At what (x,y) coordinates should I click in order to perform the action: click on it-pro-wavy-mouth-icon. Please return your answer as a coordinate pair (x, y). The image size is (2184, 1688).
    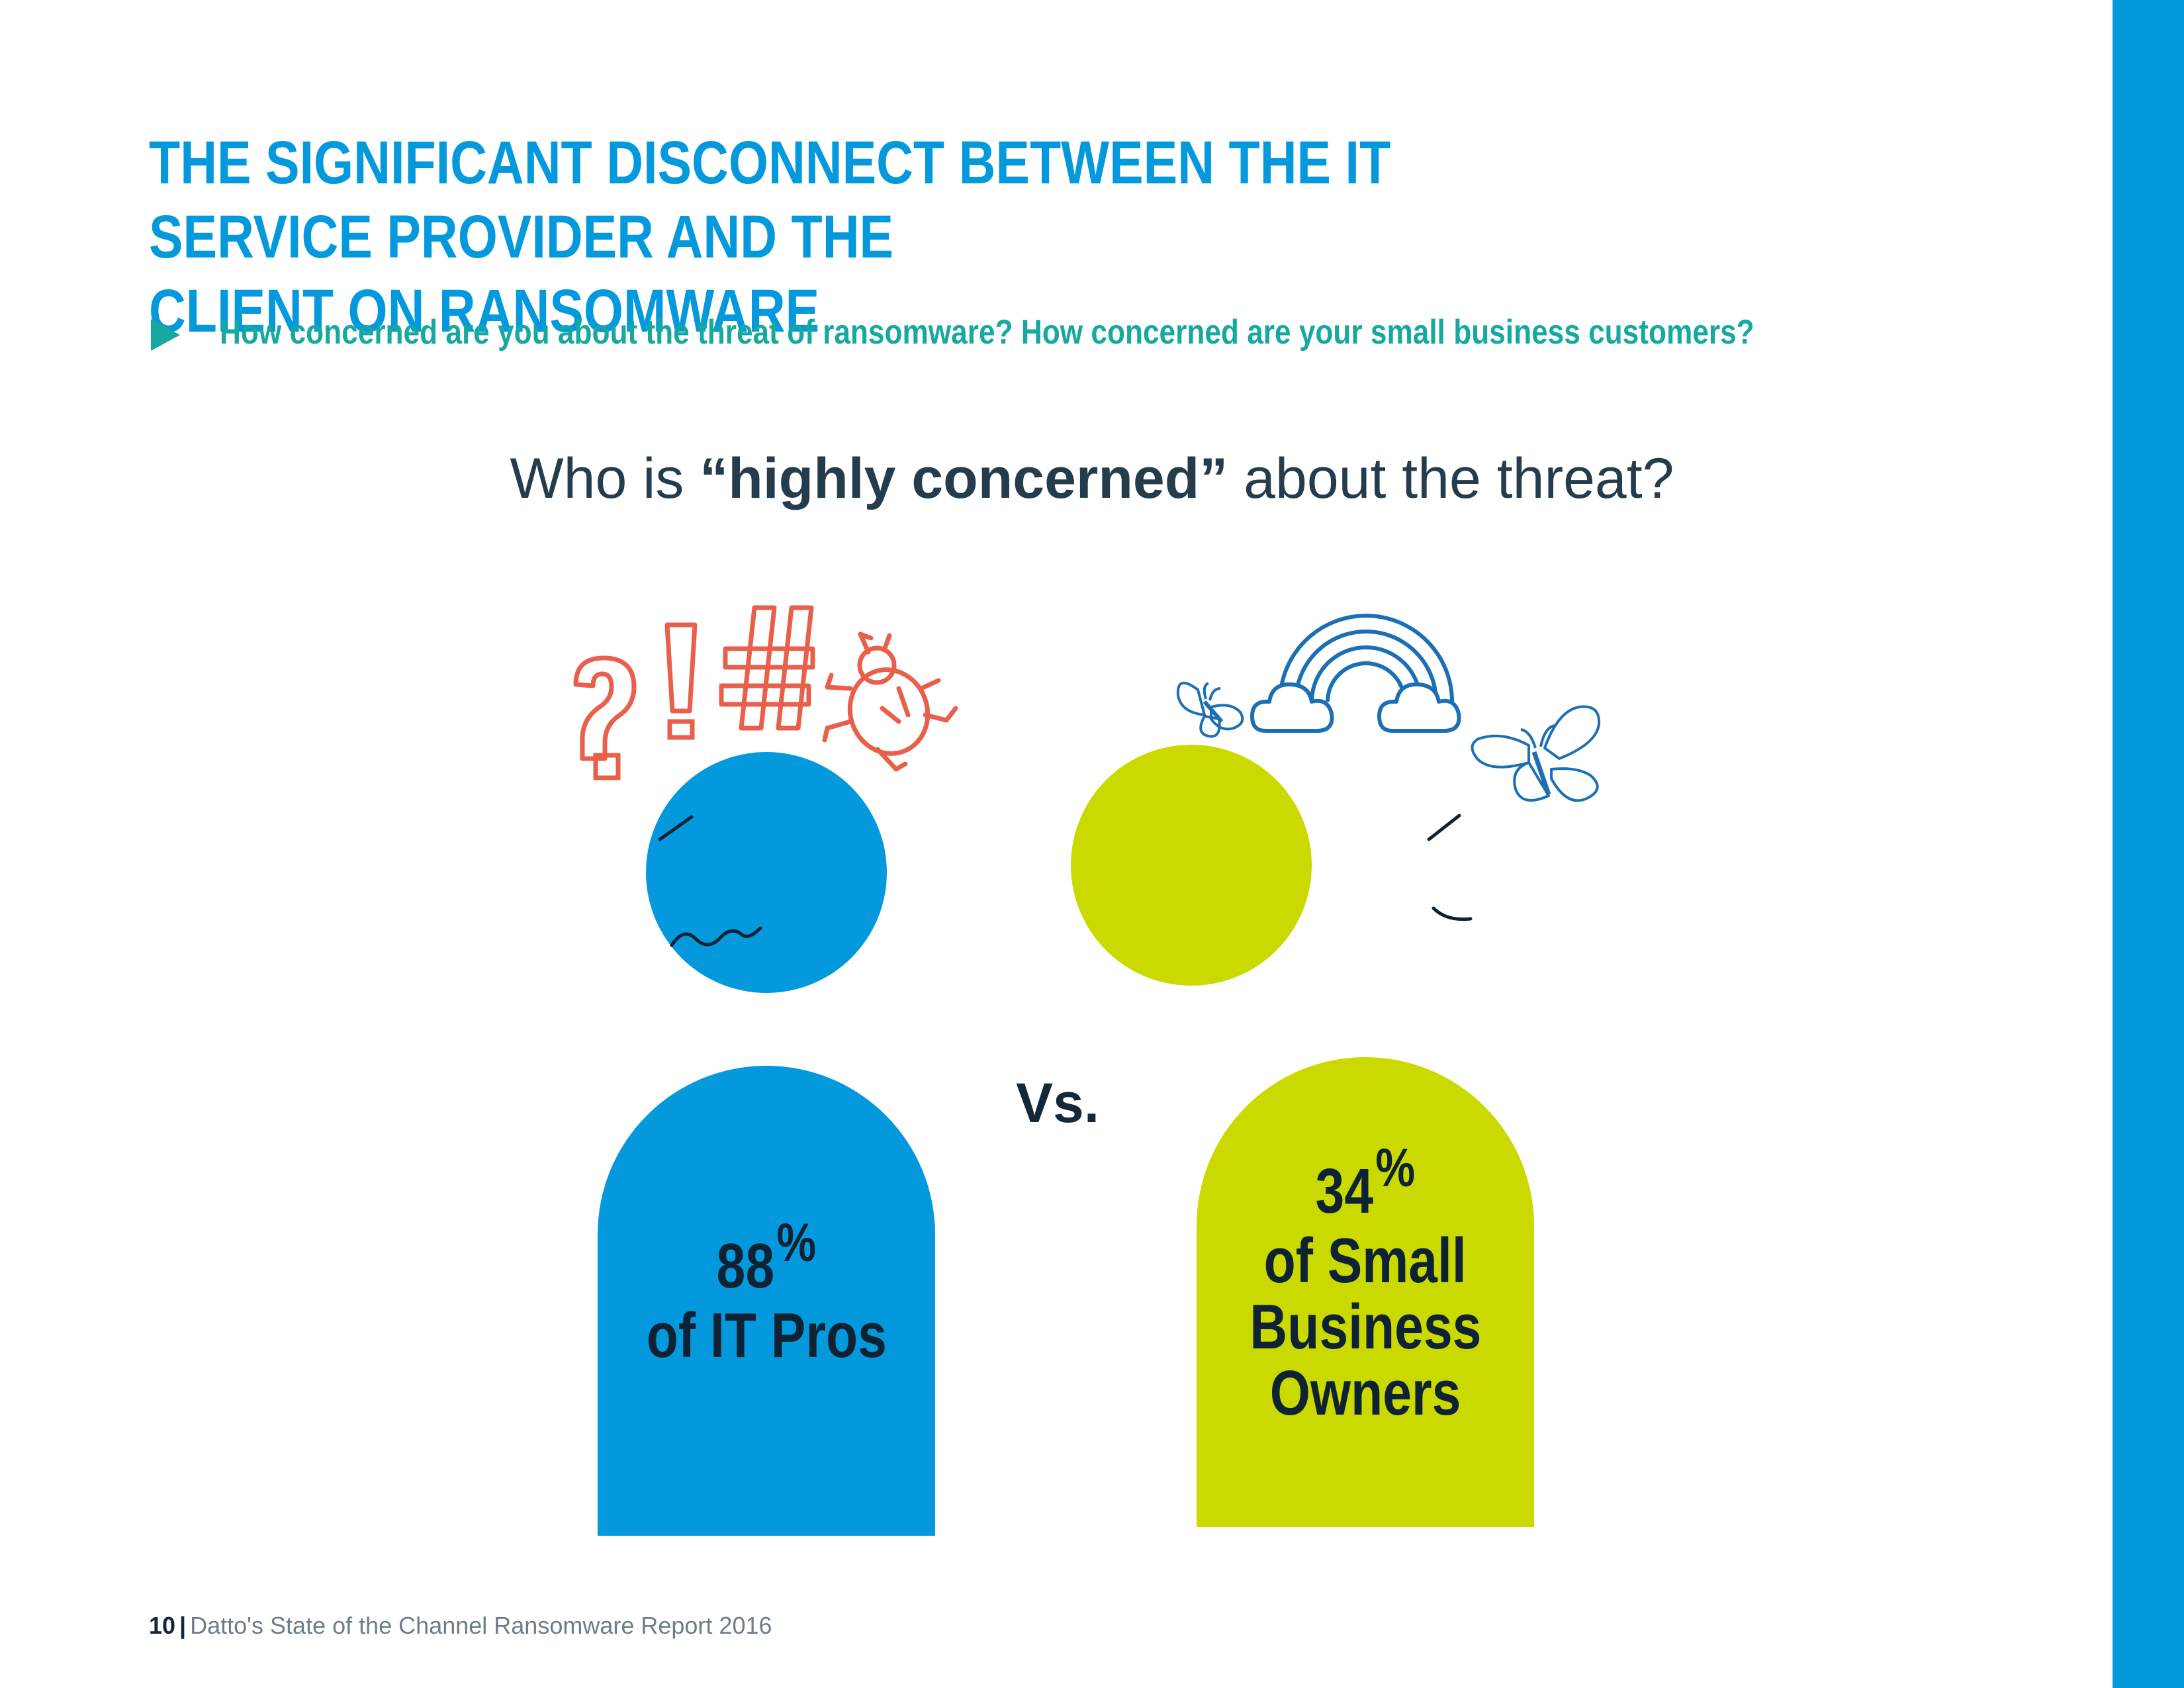
    Looking at the image, I should click on (716, 936).